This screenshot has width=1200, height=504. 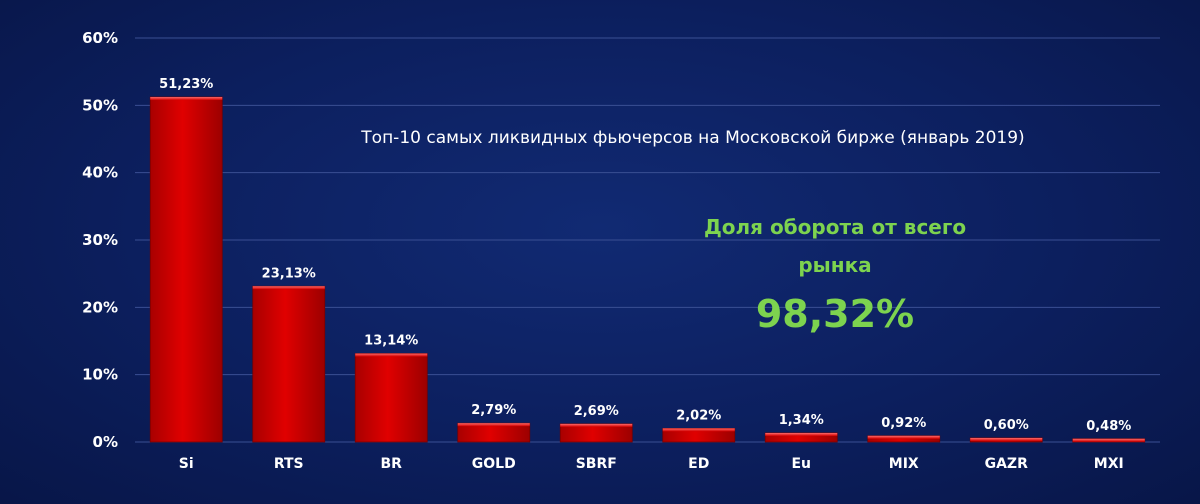 What do you see at coordinates (596, 464) in the screenshot?
I see `category-label-sbrf: SBRF` at bounding box center [596, 464].